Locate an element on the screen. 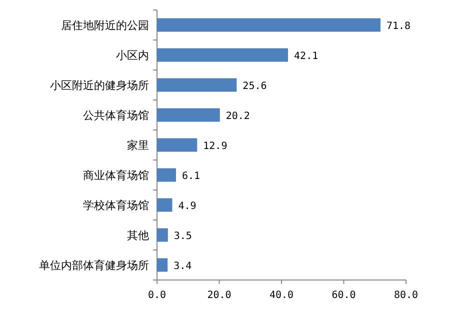 The height and width of the screenshot is (322, 474). y-tick-label: 其他 is located at coordinates (138, 235).